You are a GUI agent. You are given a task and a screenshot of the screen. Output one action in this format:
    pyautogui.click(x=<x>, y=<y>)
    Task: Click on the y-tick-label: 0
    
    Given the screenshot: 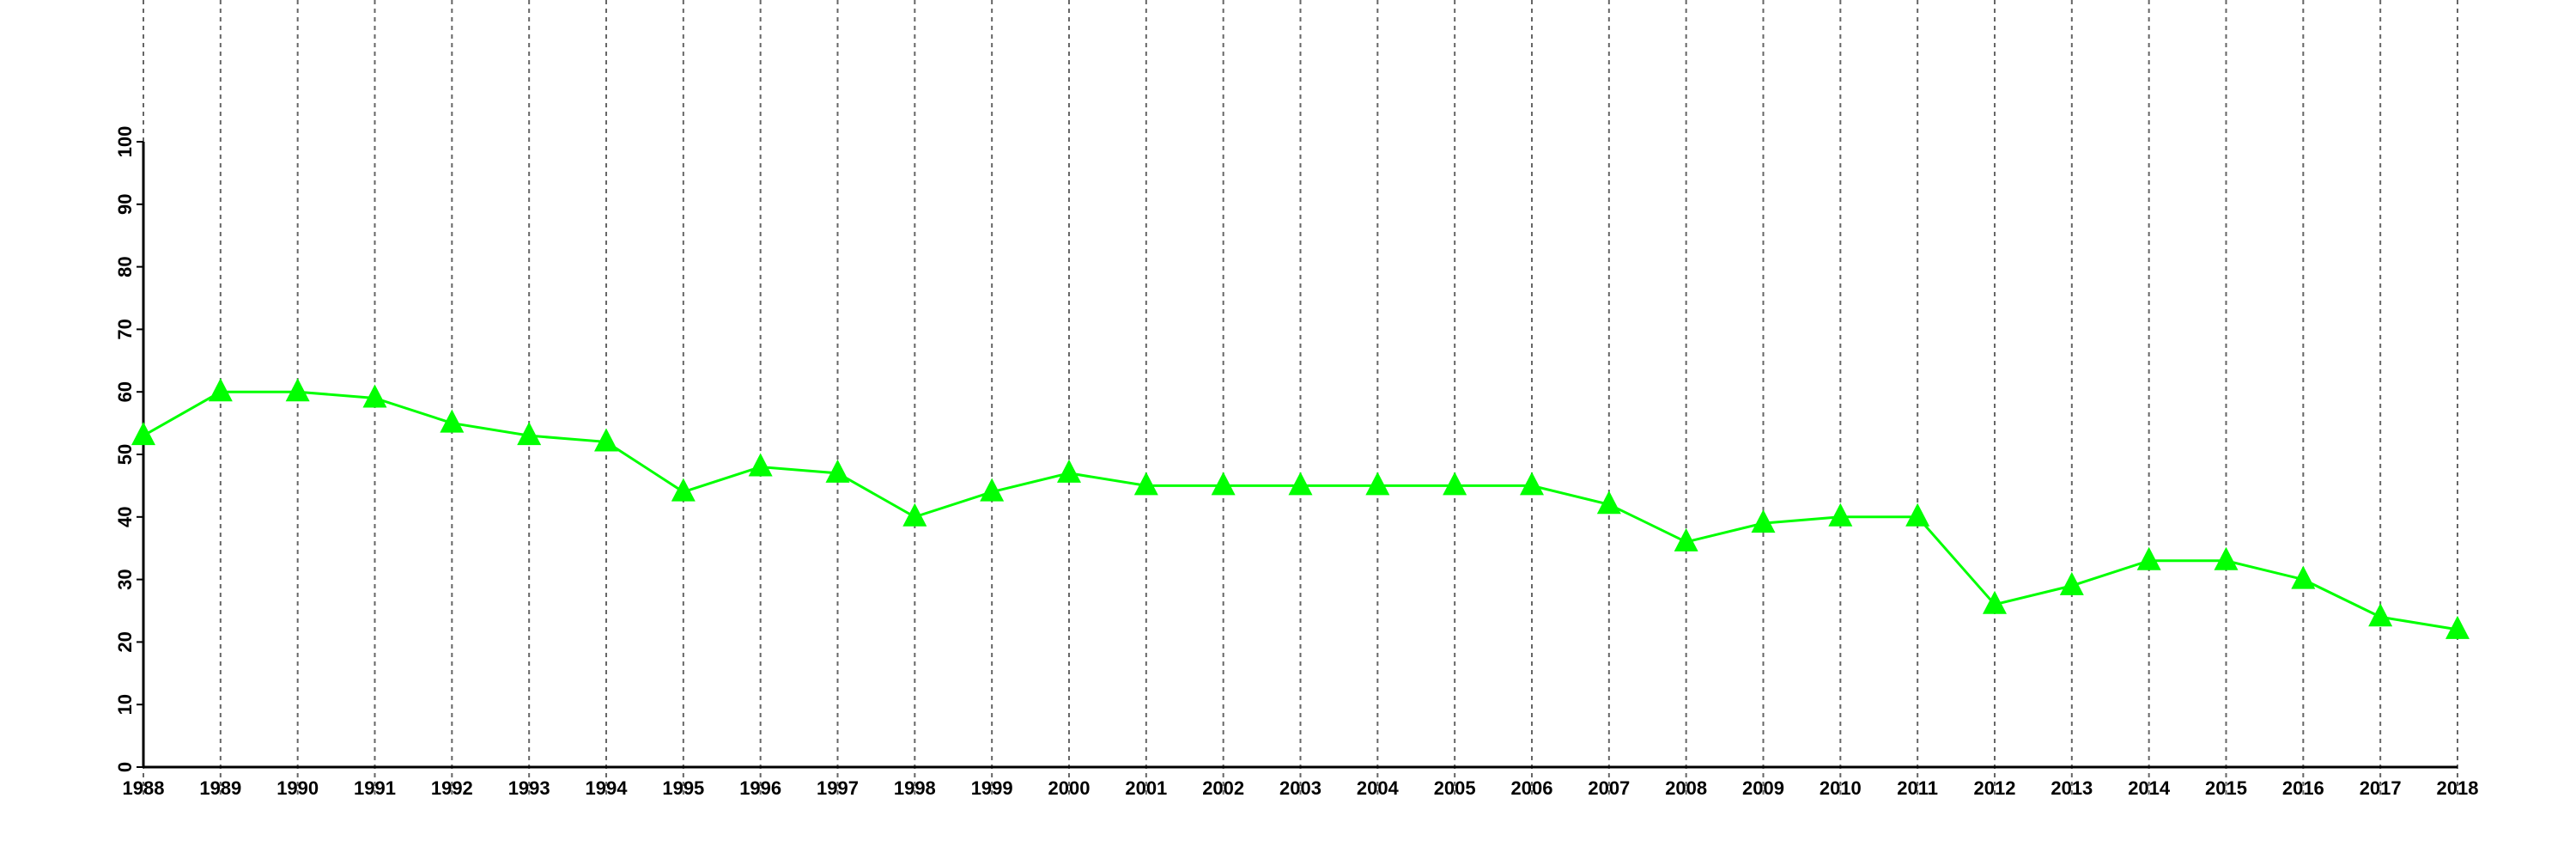 What is the action you would take?
    pyautogui.click(x=125, y=767)
    